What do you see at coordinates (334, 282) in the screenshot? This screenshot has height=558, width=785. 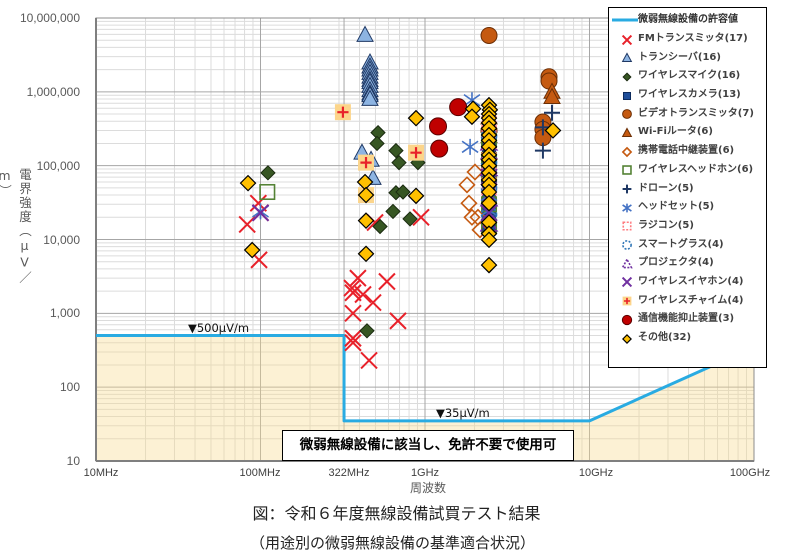 I see `series-fm-transmitter` at bounding box center [334, 282].